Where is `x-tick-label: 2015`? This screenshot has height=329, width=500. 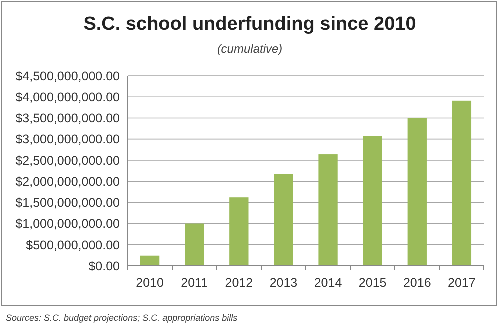 x-tick-label: 2015 is located at coordinates (372, 283).